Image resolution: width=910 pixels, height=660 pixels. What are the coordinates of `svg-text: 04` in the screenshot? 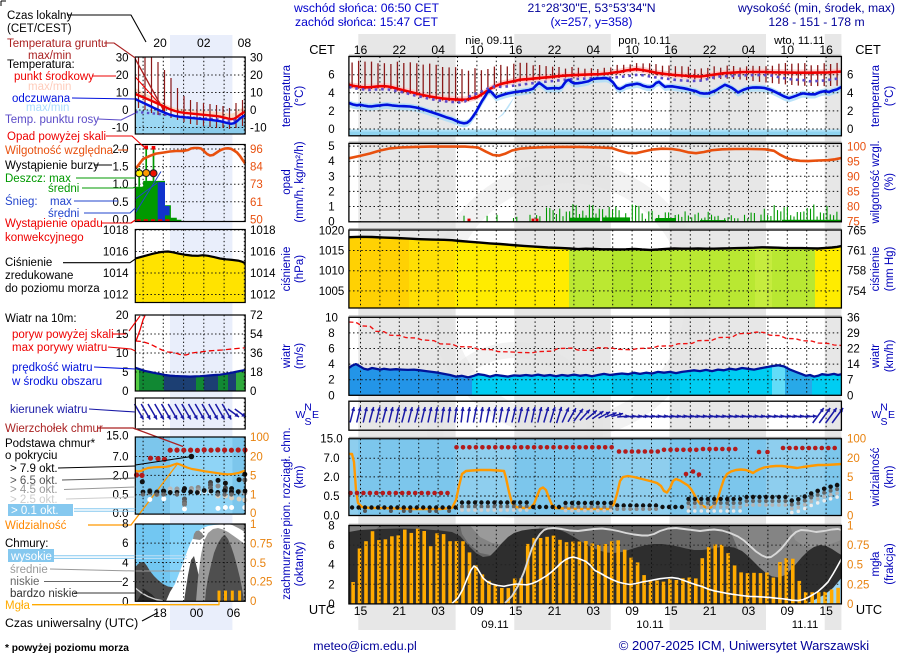 It's located at (594, 50).